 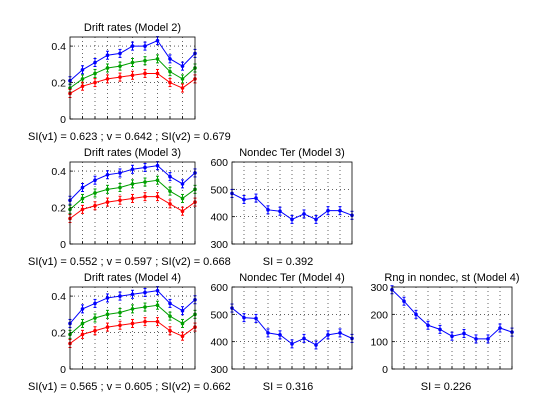 I want to click on y-tick-label: 200, so click(x=379, y=315).